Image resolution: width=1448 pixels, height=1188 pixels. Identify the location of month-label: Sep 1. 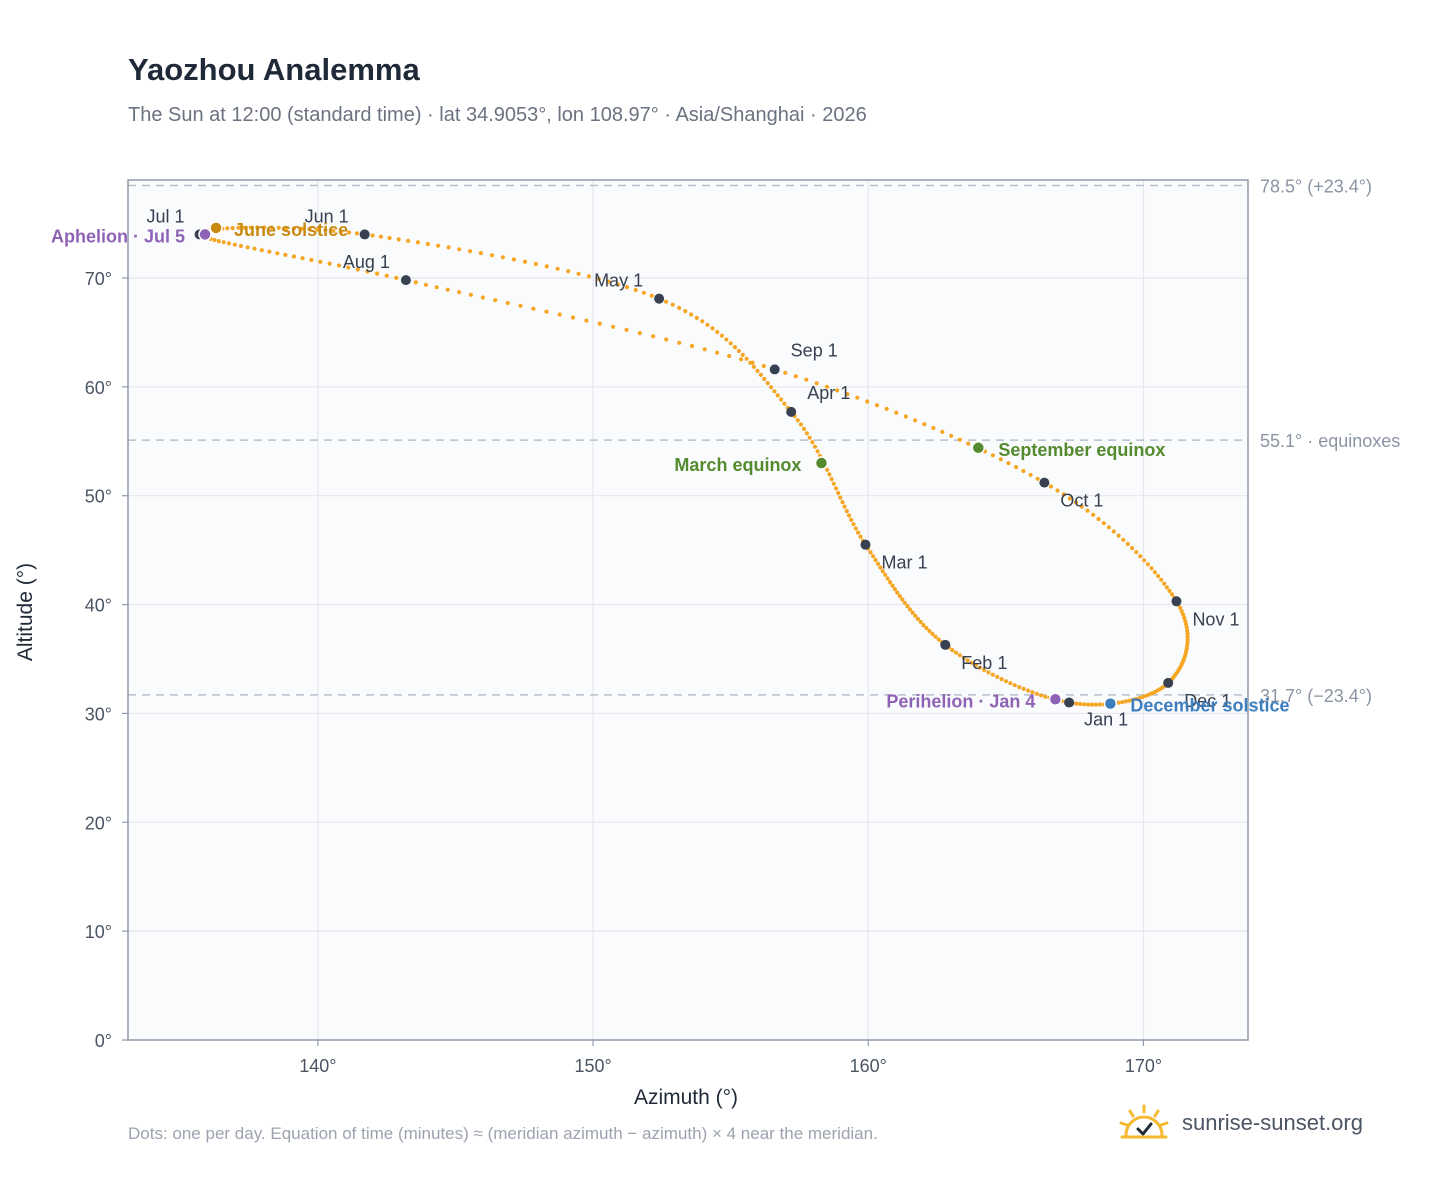
(814, 350).